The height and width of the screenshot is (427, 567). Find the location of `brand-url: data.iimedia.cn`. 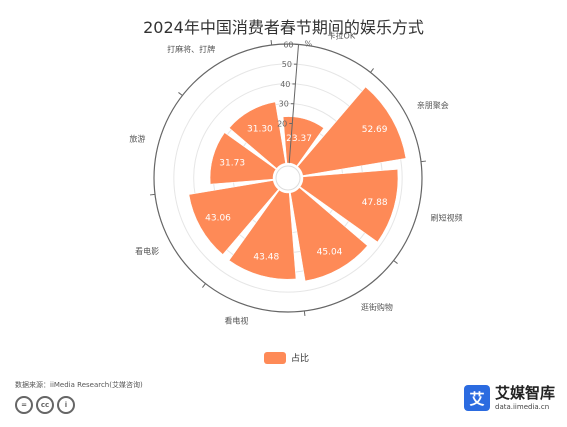

brand-url: data.iimedia.cn is located at coordinates (522, 407).